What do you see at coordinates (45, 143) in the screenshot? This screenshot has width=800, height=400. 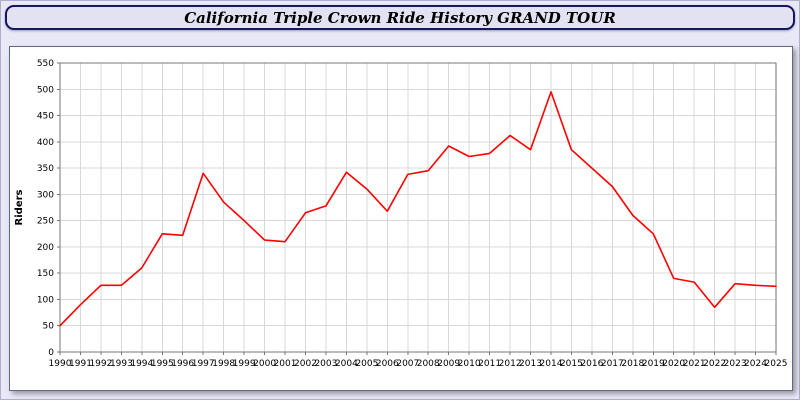 I see `svg-text: 400` at bounding box center [45, 143].